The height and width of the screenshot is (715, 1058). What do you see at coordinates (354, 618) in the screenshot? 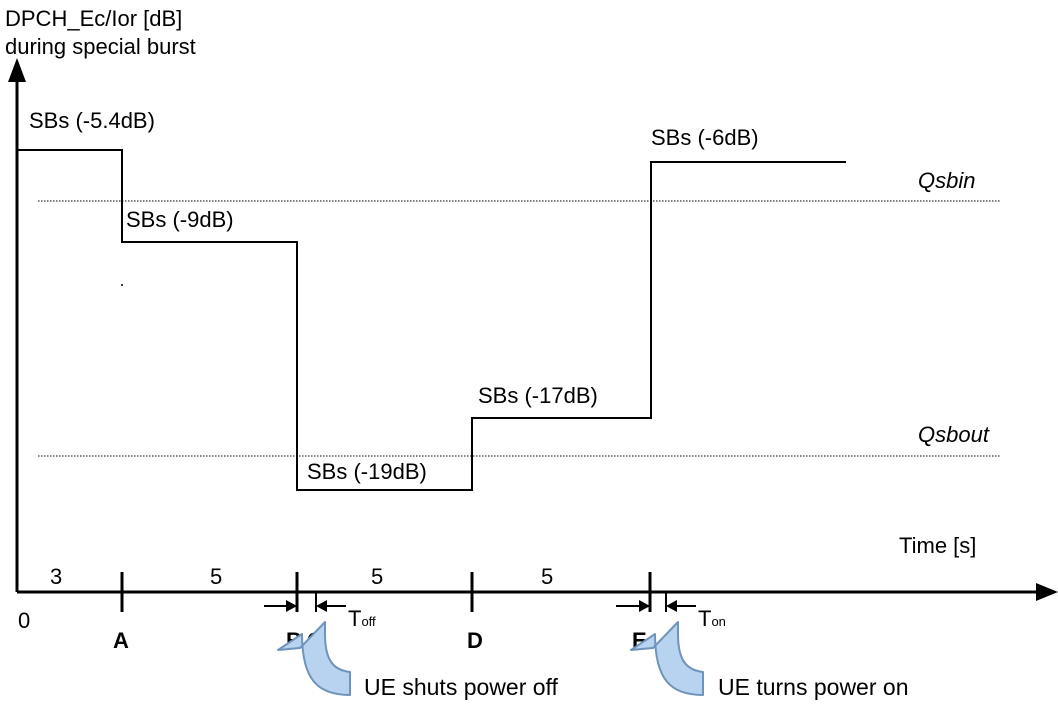
I see `toff-base: T` at bounding box center [354, 618].